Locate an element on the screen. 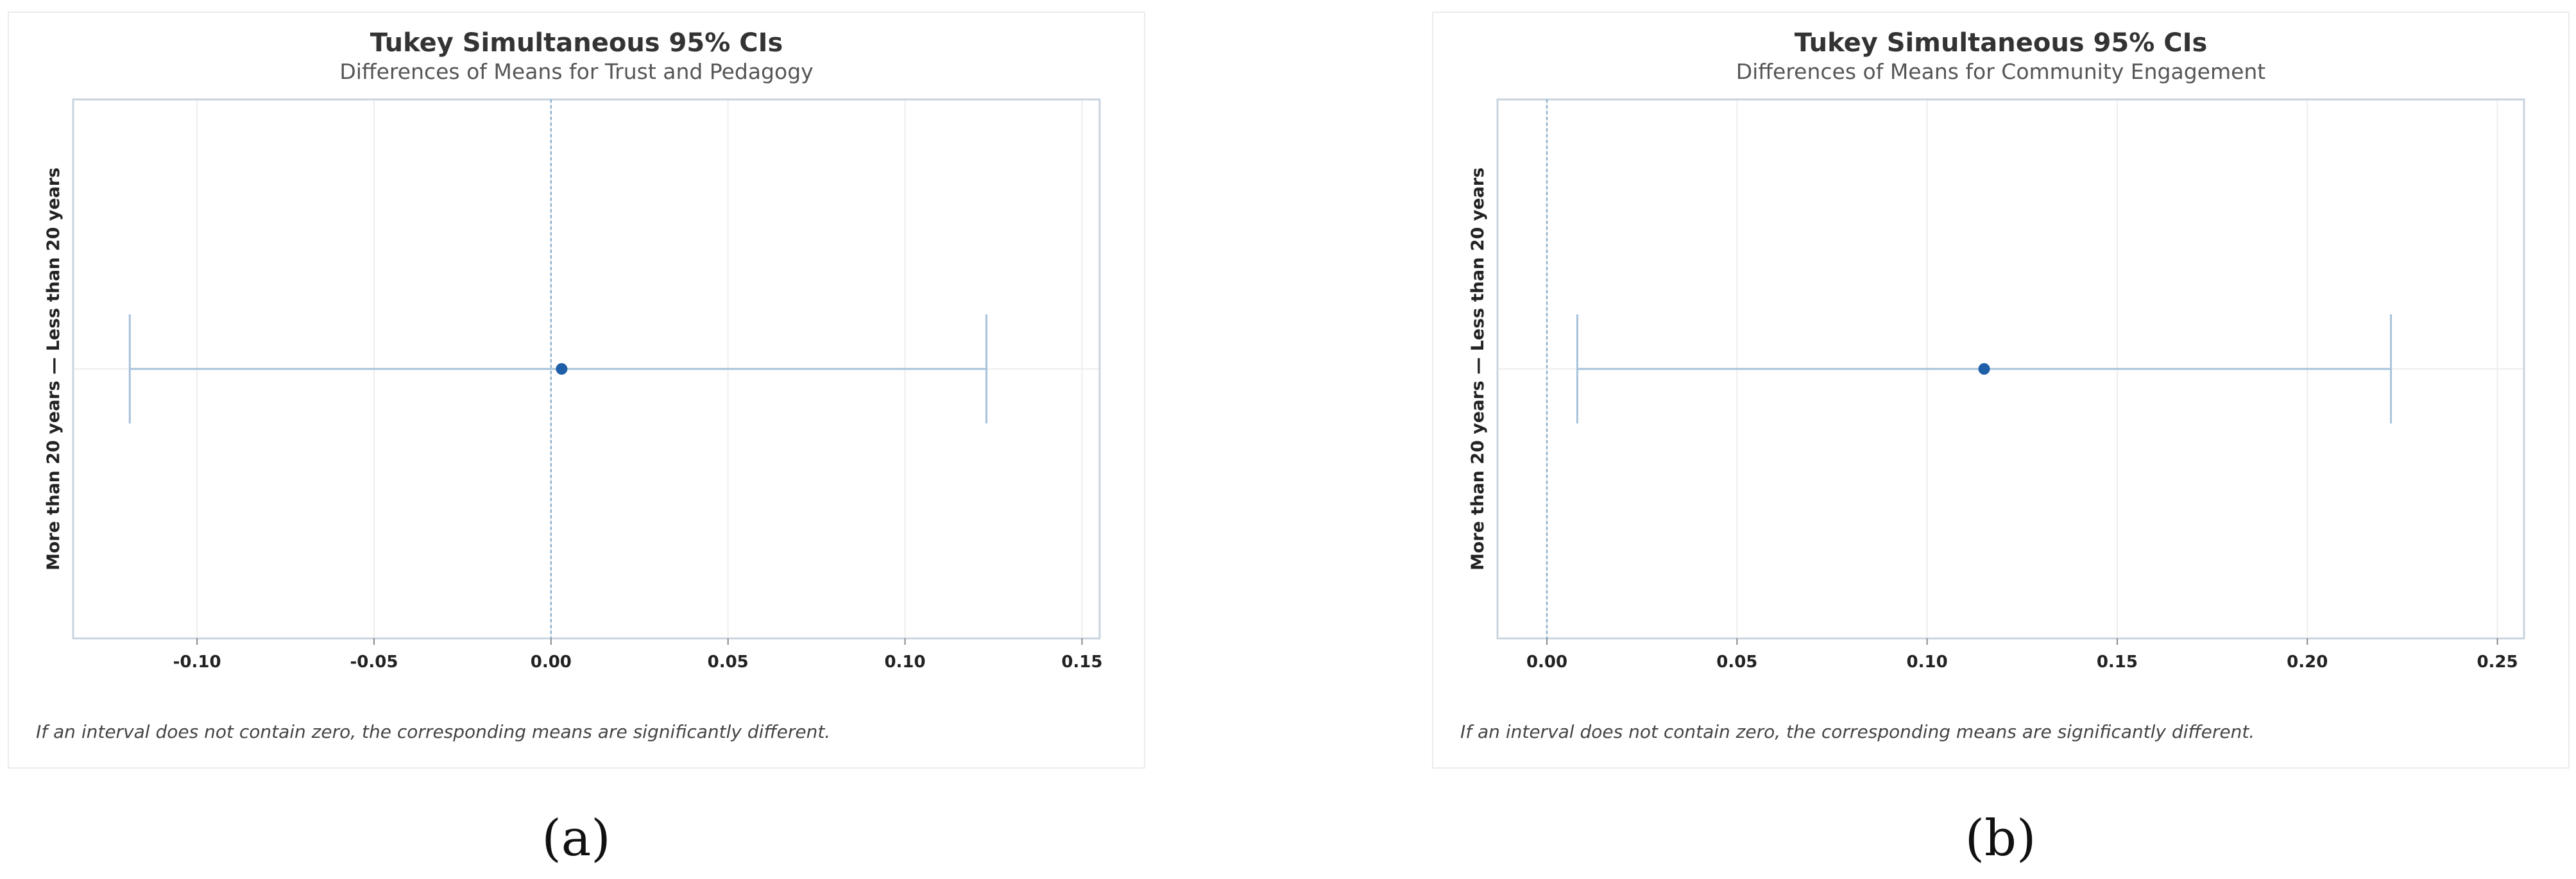 This screenshot has width=2576, height=879. x-tick-label: -0.10 is located at coordinates (197, 662).